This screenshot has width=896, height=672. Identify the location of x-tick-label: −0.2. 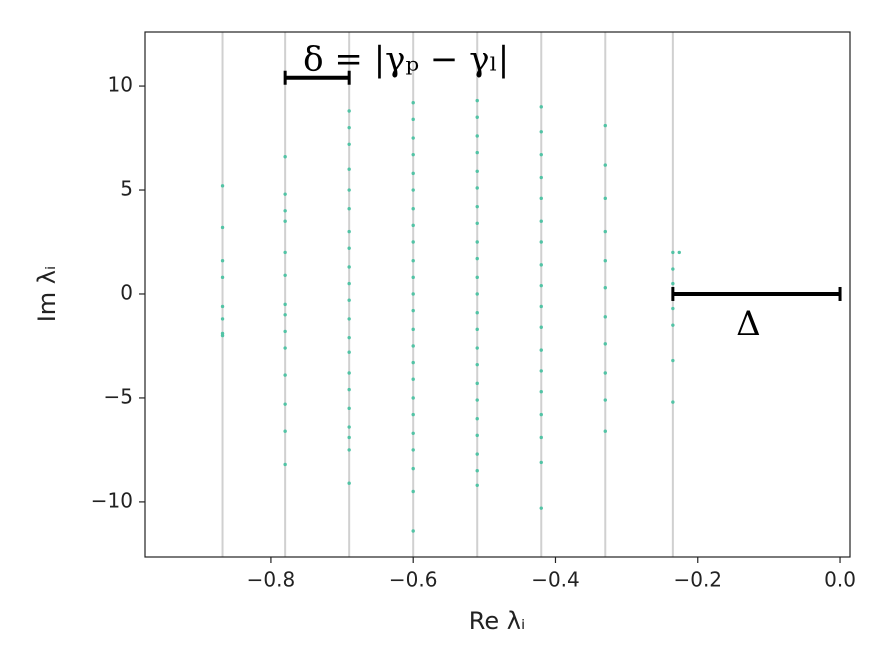
(697, 580).